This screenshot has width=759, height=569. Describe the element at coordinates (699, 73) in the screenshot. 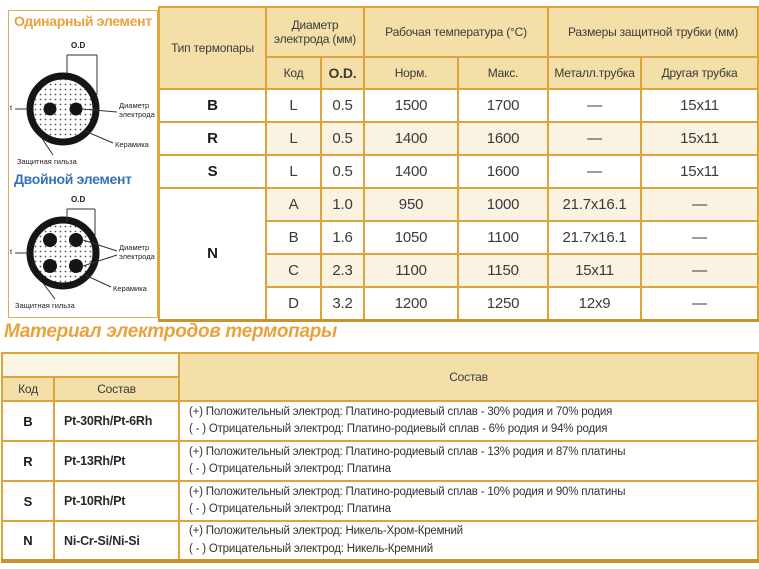

I see `header-other-tube: Другая трубка` at that location.